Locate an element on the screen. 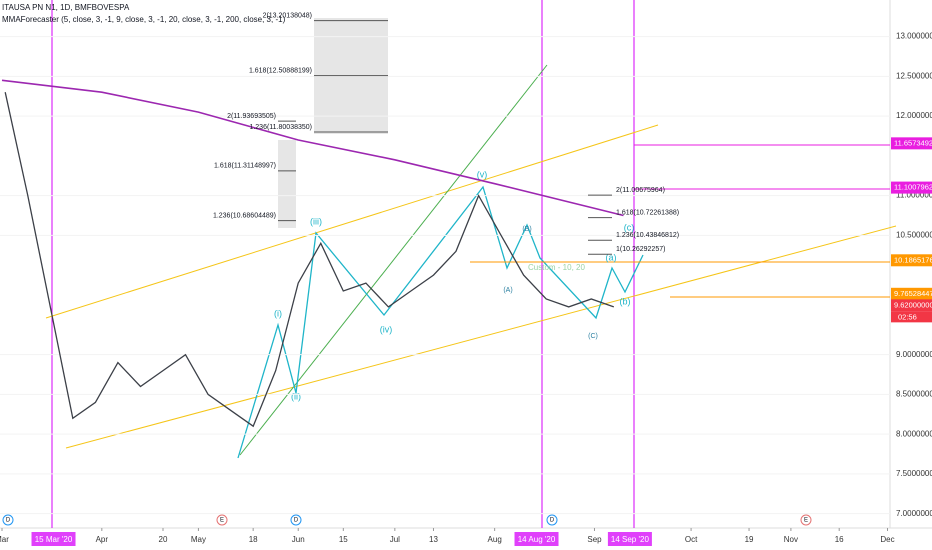  wave-label: (a) is located at coordinates (611, 257).